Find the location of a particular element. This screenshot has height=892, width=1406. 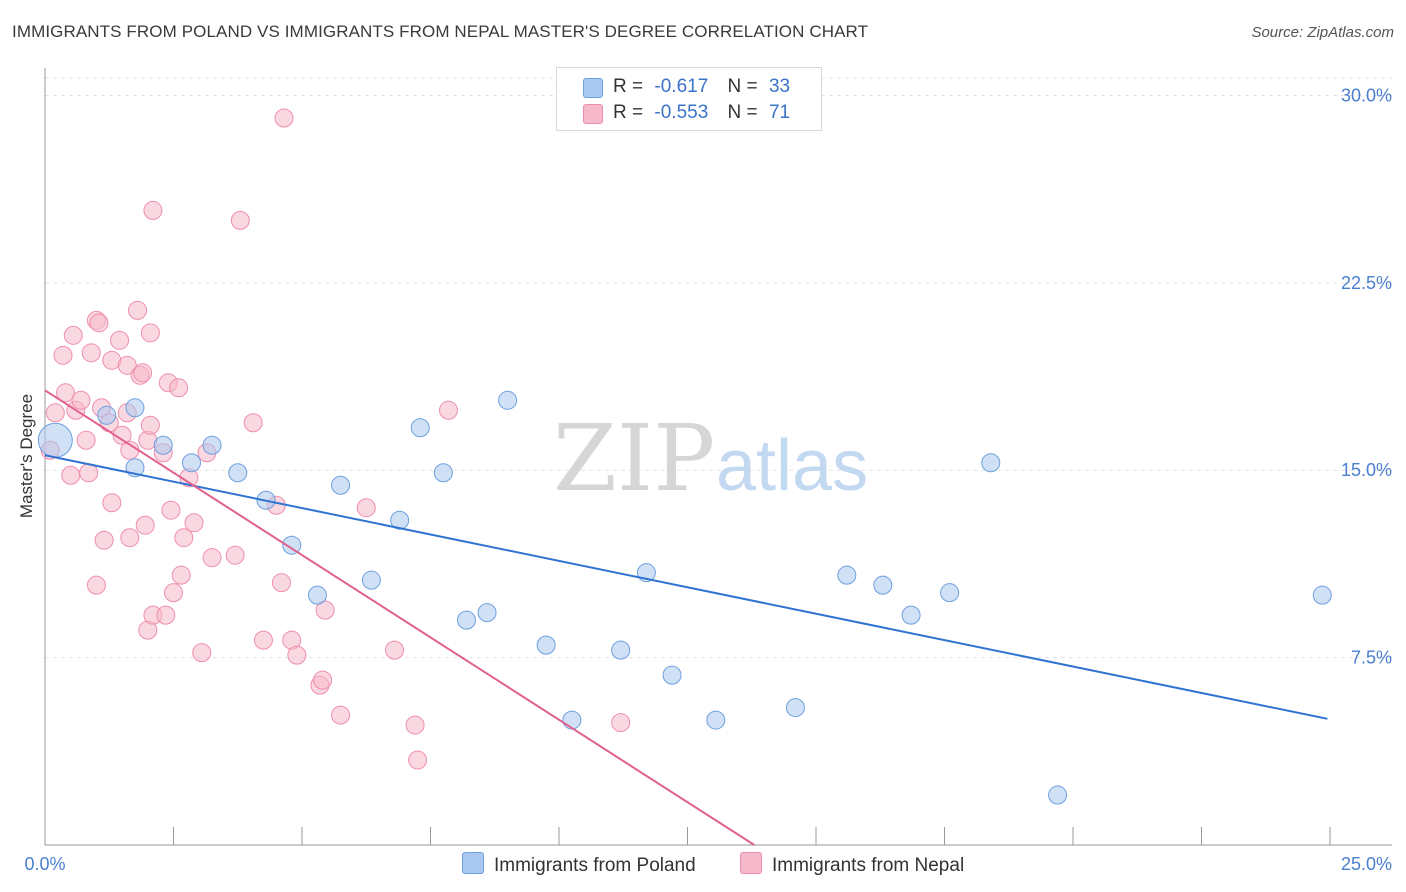

nepal-r-value: -0.553 is located at coordinates (681, 112).